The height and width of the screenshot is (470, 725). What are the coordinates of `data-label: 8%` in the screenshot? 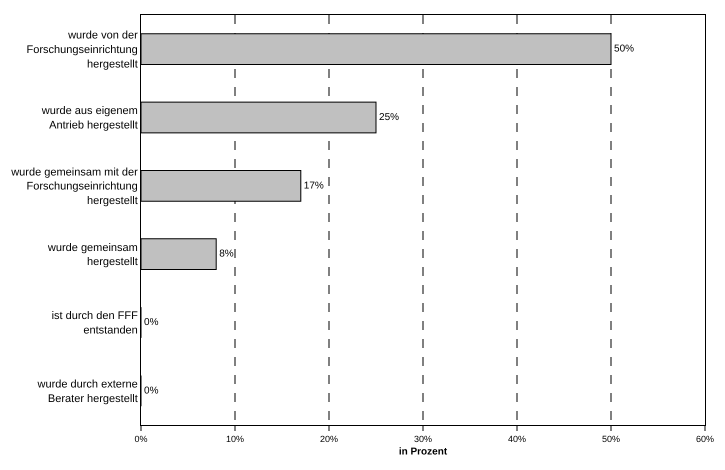 It's located at (226, 254).